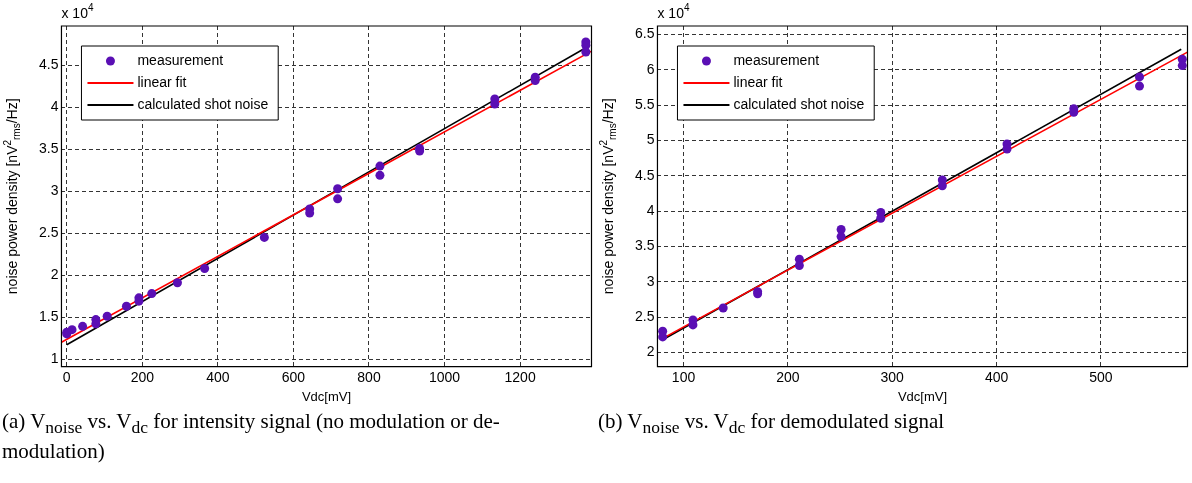 Image resolution: width=1192 pixels, height=483 pixels. Describe the element at coordinates (683, 376) in the screenshot. I see `x-tick-label: 100` at that location.